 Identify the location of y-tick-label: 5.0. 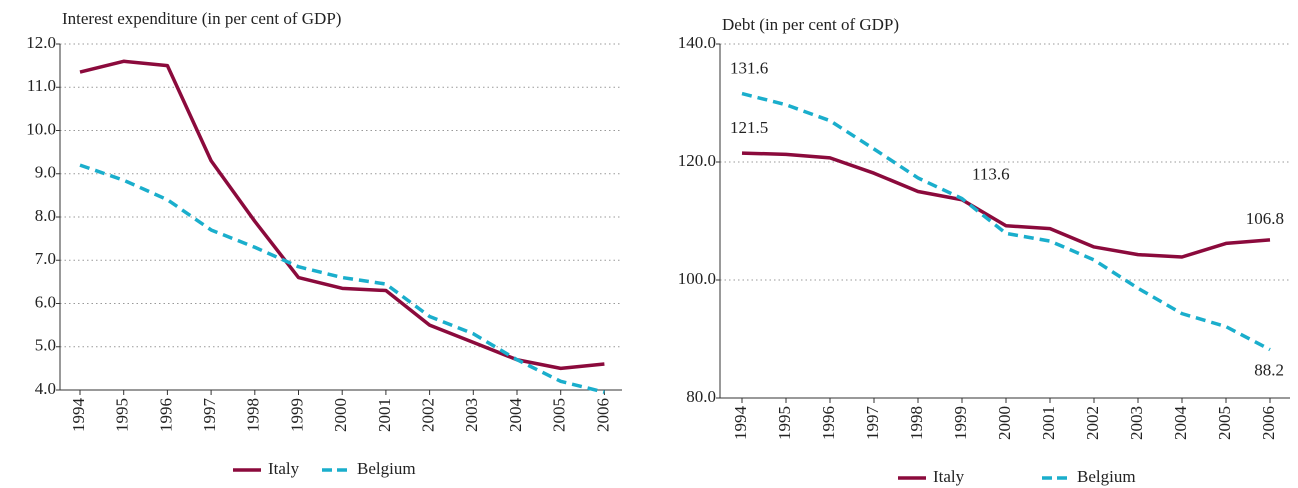
(45, 345).